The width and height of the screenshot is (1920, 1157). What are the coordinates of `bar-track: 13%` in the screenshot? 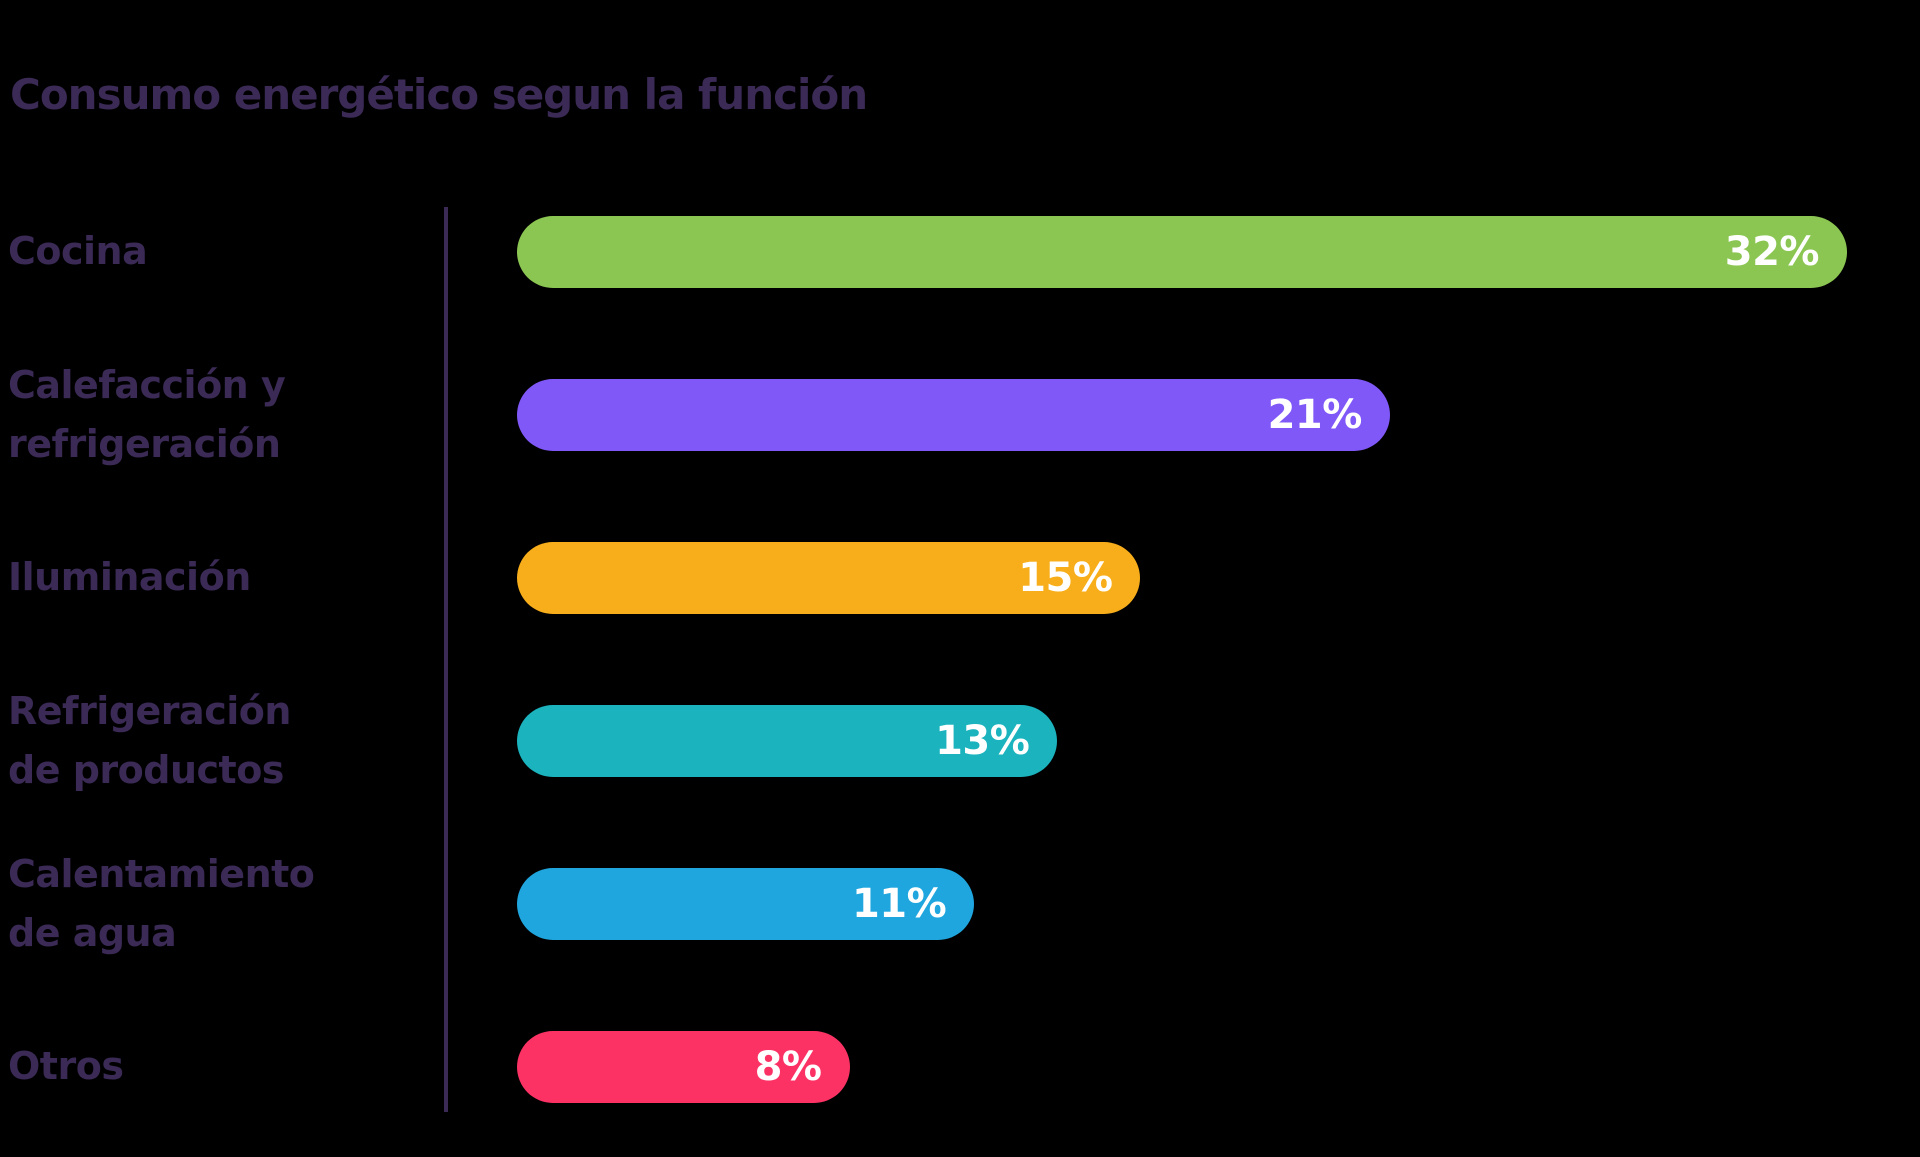 It's located at (1182, 740).